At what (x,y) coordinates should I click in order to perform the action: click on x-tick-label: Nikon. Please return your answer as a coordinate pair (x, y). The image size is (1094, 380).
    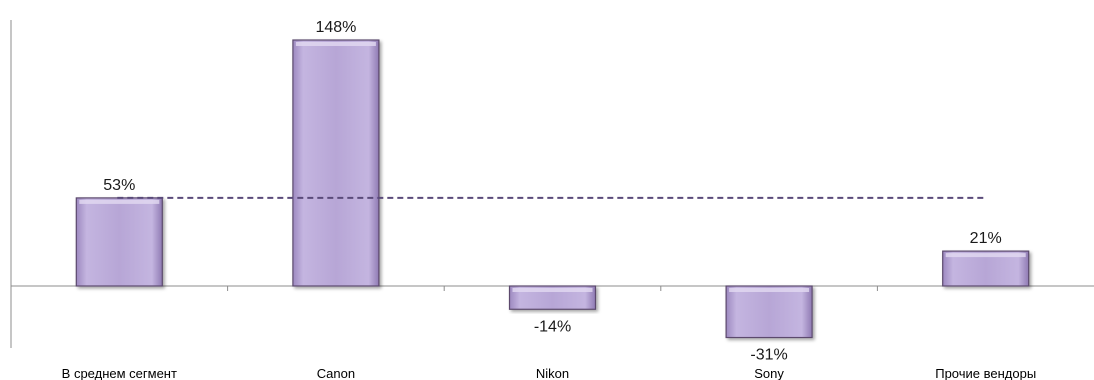
    Looking at the image, I should click on (552, 373).